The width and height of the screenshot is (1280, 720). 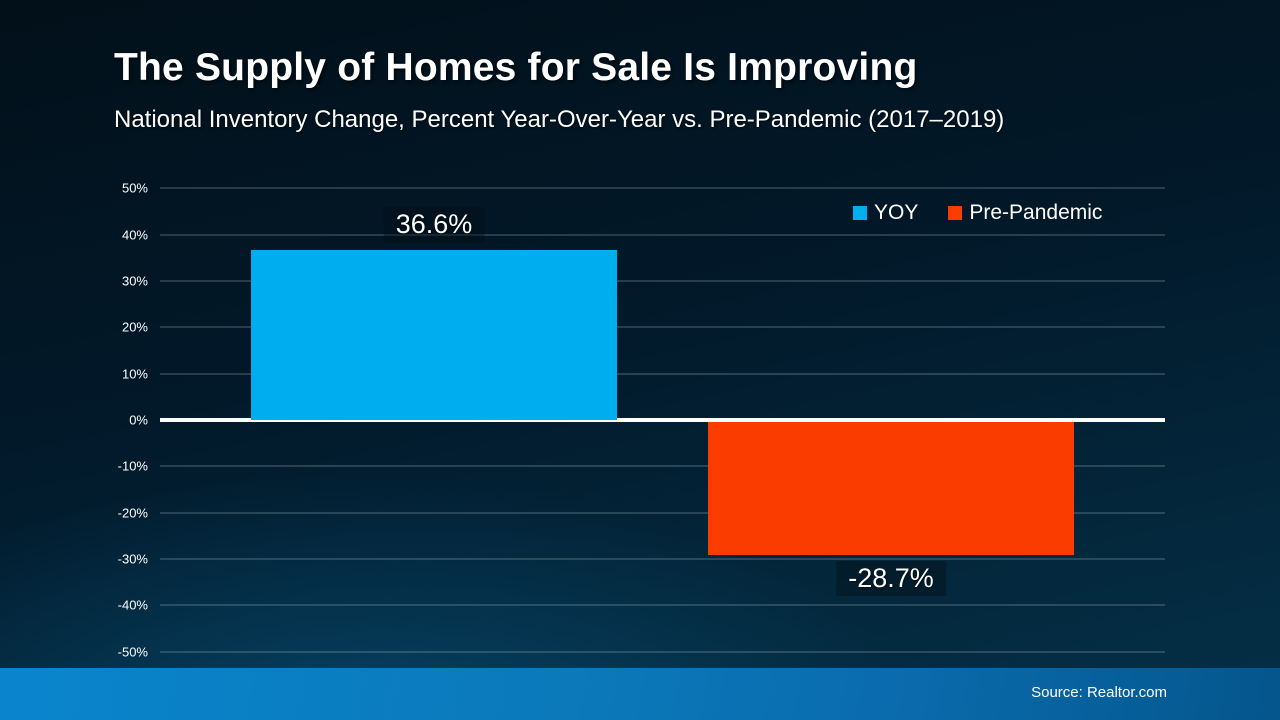 I want to click on y-axis-tick: 0%, so click(x=138, y=420).